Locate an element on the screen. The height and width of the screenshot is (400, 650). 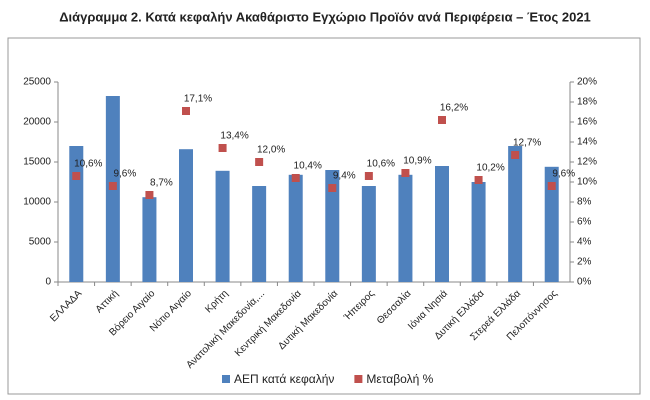
y2-tick-label: 18% is located at coordinates (587, 102).